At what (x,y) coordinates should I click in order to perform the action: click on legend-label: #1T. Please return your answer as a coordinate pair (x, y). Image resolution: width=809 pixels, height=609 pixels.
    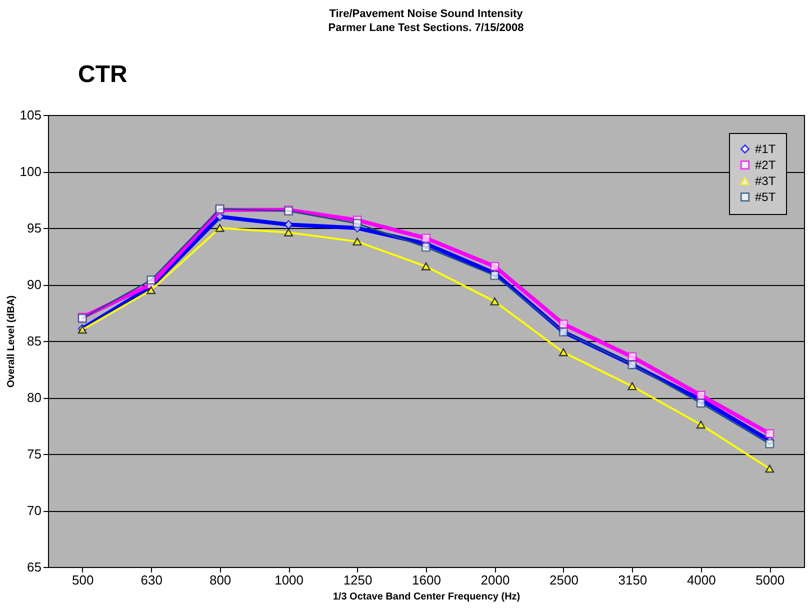
    Looking at the image, I should click on (765, 149).